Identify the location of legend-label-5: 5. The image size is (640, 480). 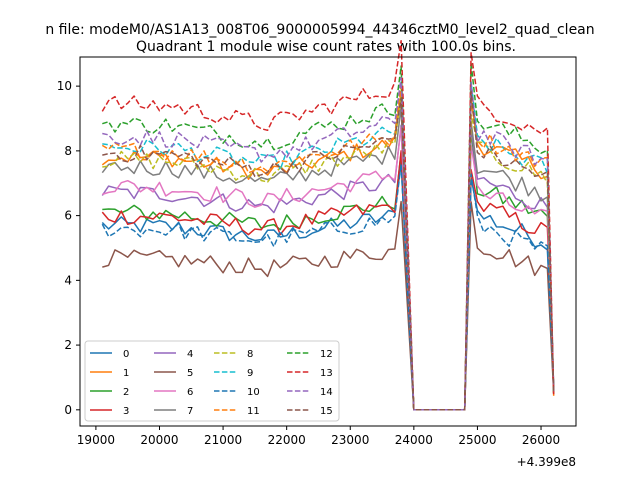
(190, 373).